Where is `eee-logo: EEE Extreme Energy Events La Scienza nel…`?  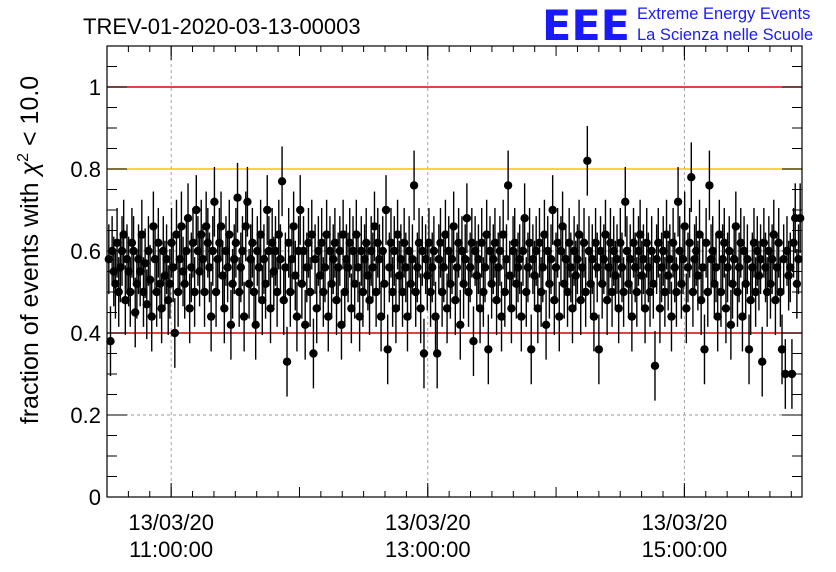 eee-logo: EEE Extreme Energy Events La Scienza nel… is located at coordinates (677, 25).